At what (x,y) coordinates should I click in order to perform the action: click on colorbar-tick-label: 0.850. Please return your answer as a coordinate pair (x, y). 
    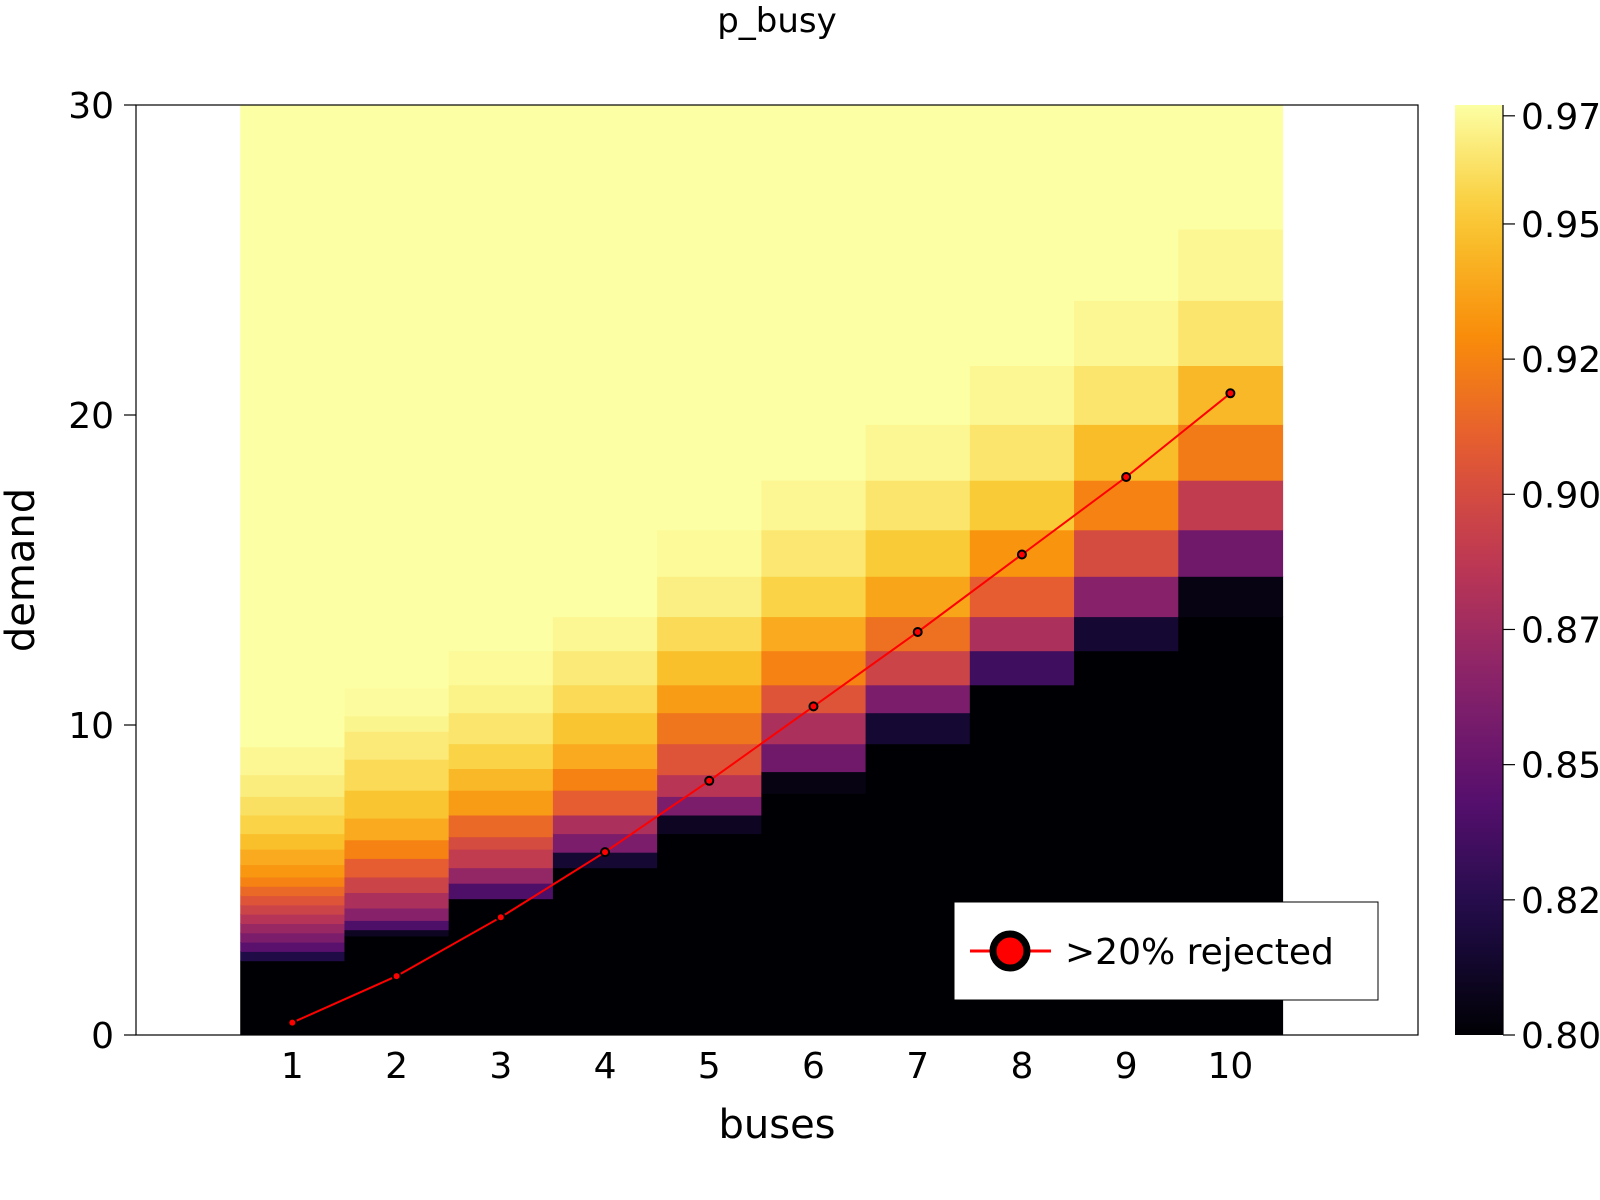
    Looking at the image, I should click on (1560, 766).